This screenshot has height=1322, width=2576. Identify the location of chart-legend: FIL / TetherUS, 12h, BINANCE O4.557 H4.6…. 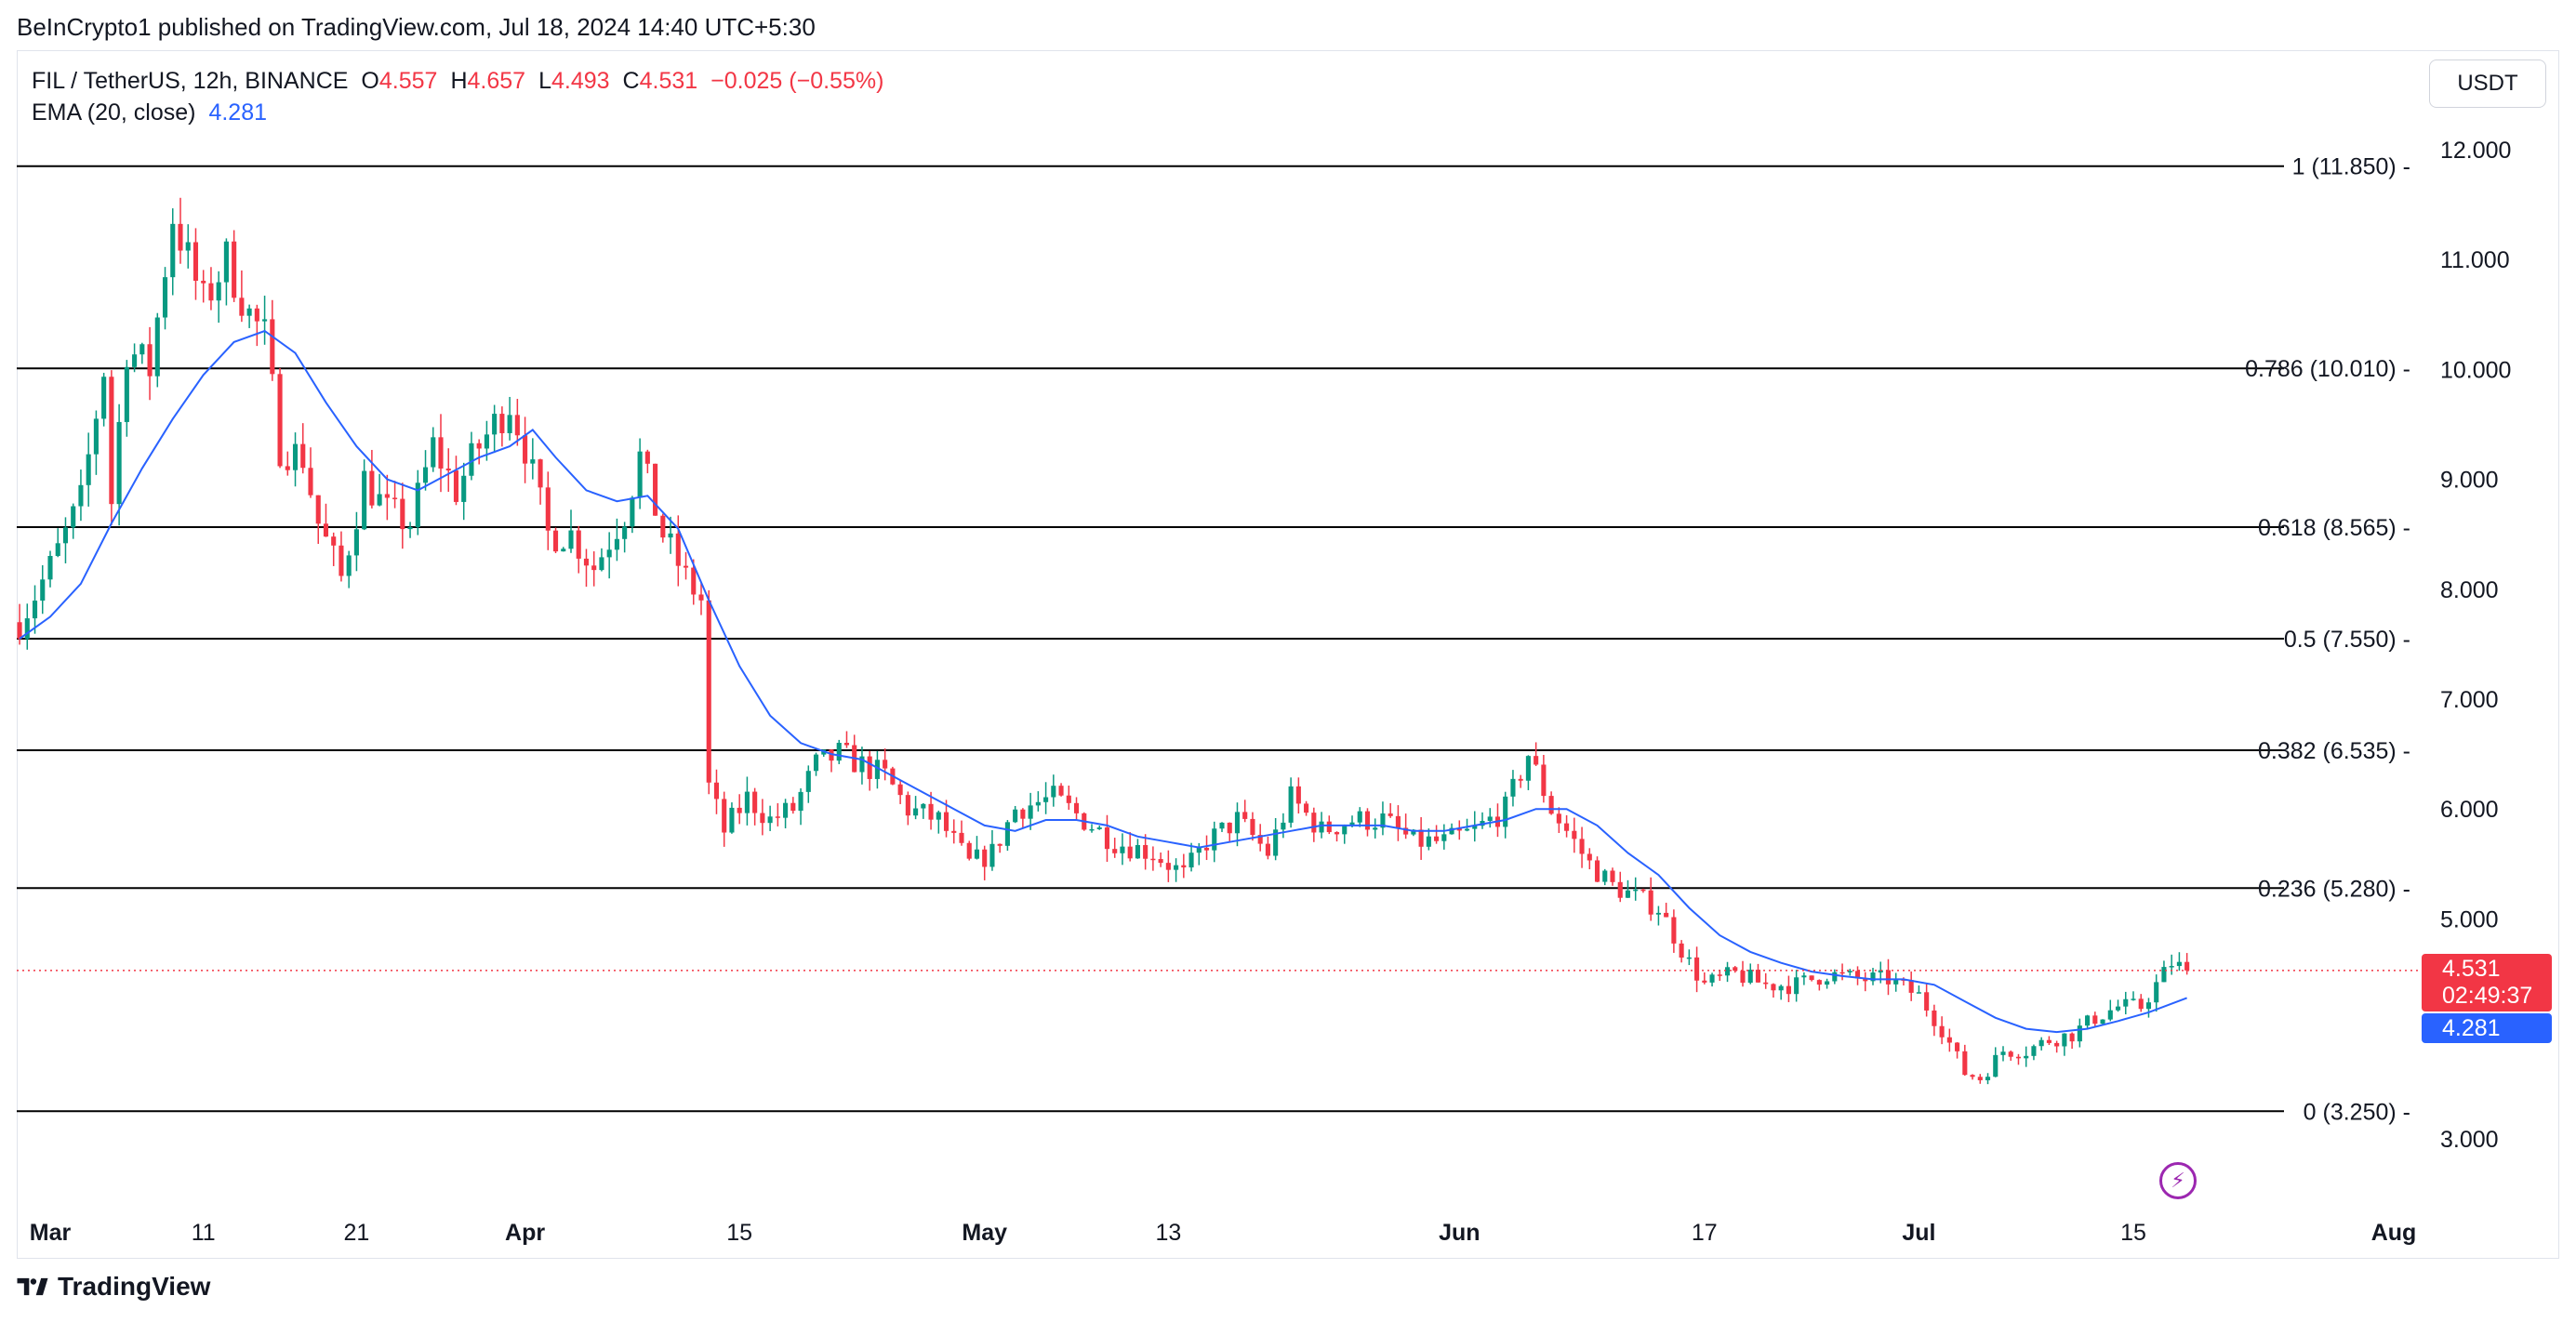
(457, 97).